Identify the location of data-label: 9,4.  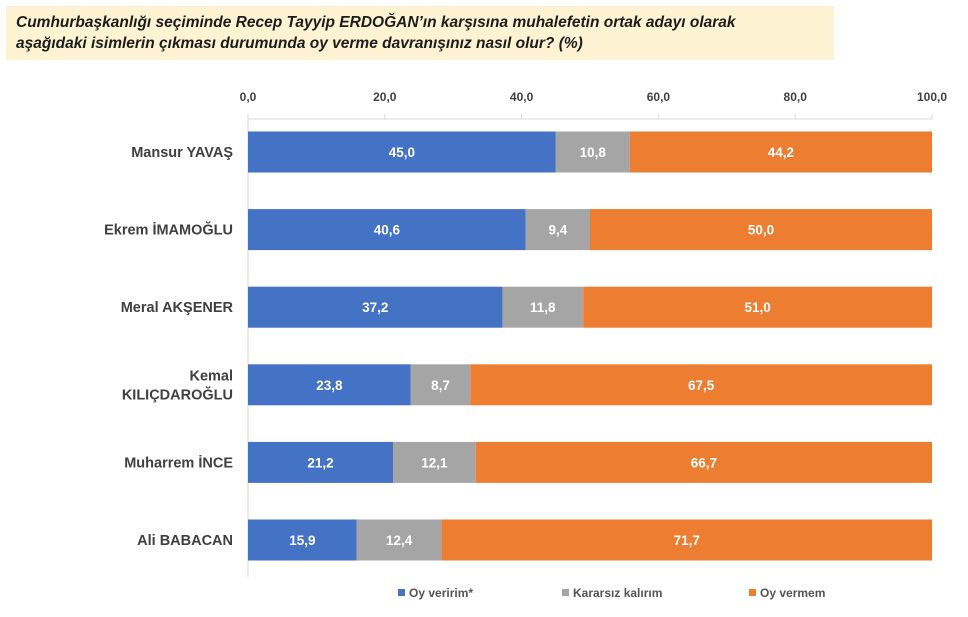
(557, 230).